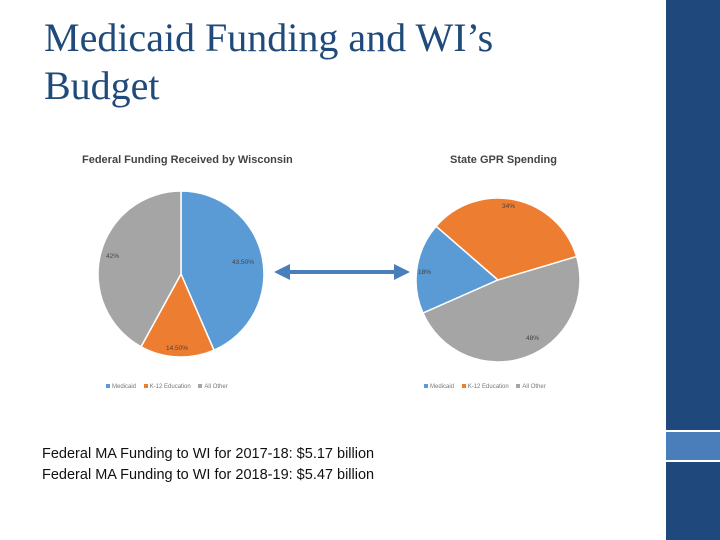 The width and height of the screenshot is (720, 540). What do you see at coordinates (216, 387) in the screenshot?
I see `chart1-legend-other: All Other` at bounding box center [216, 387].